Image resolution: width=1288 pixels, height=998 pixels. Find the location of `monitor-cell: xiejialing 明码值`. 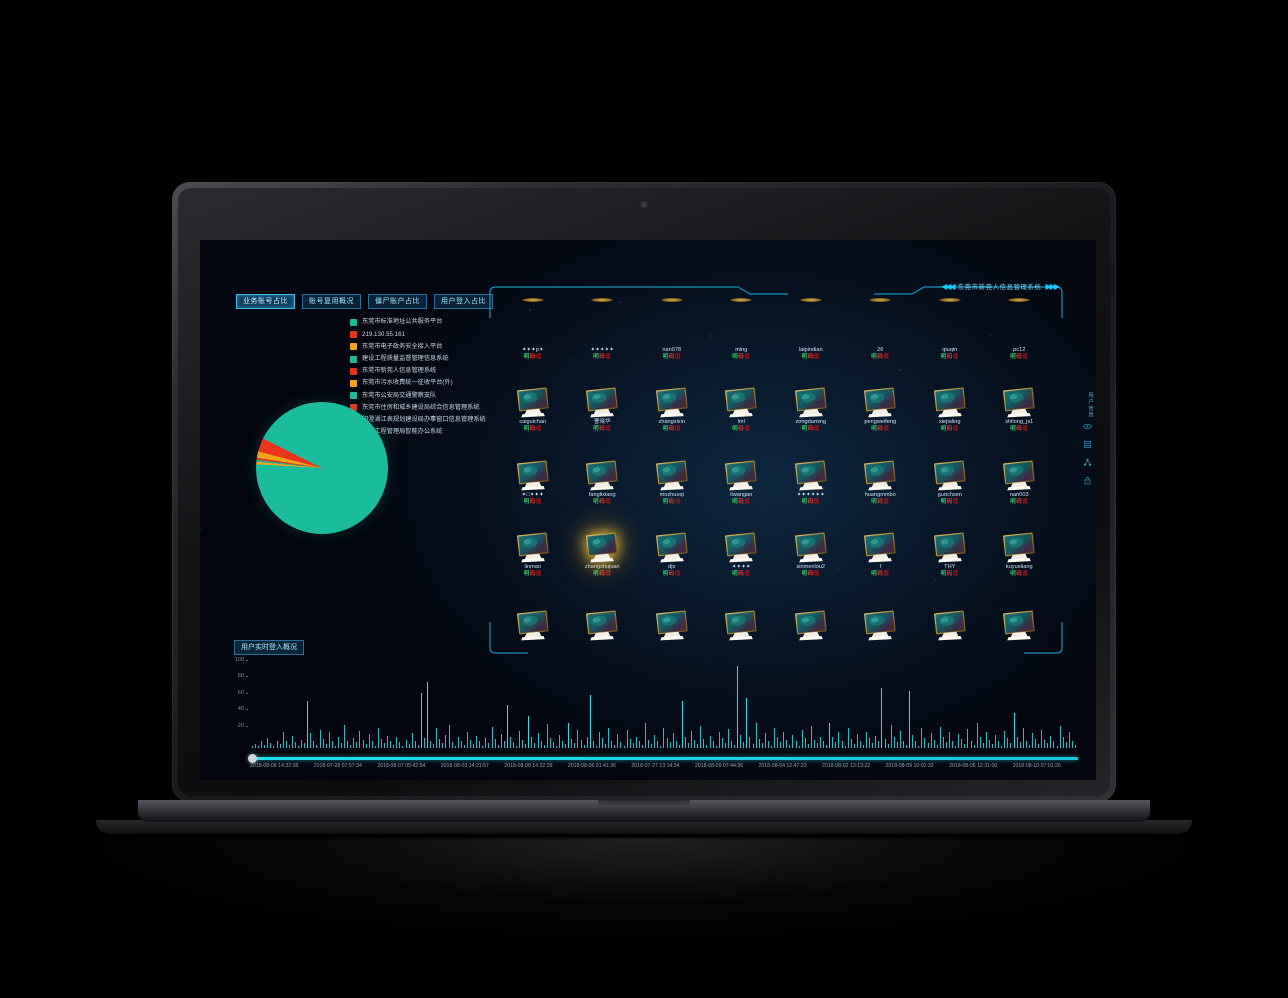

monitor-cell: xiejialing 明码值 is located at coordinates (950, 396).